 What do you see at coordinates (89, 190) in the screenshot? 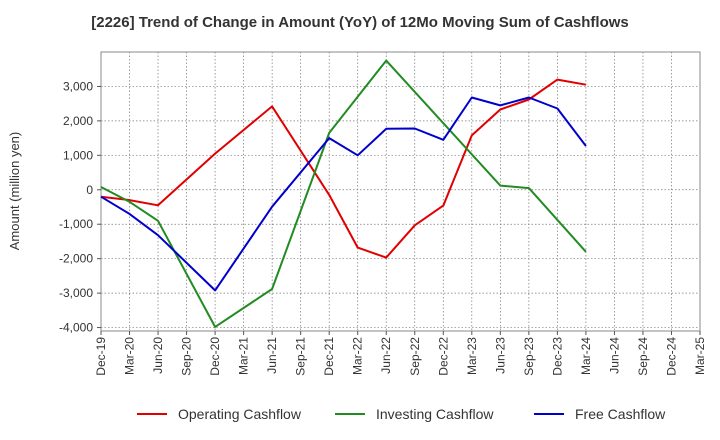
I see `y-tick-label: 0` at bounding box center [89, 190].